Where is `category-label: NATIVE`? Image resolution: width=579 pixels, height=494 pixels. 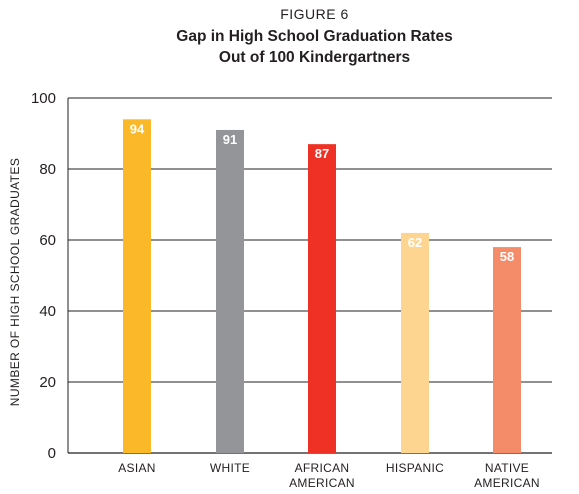
category-label: NATIVE is located at coordinates (507, 468).